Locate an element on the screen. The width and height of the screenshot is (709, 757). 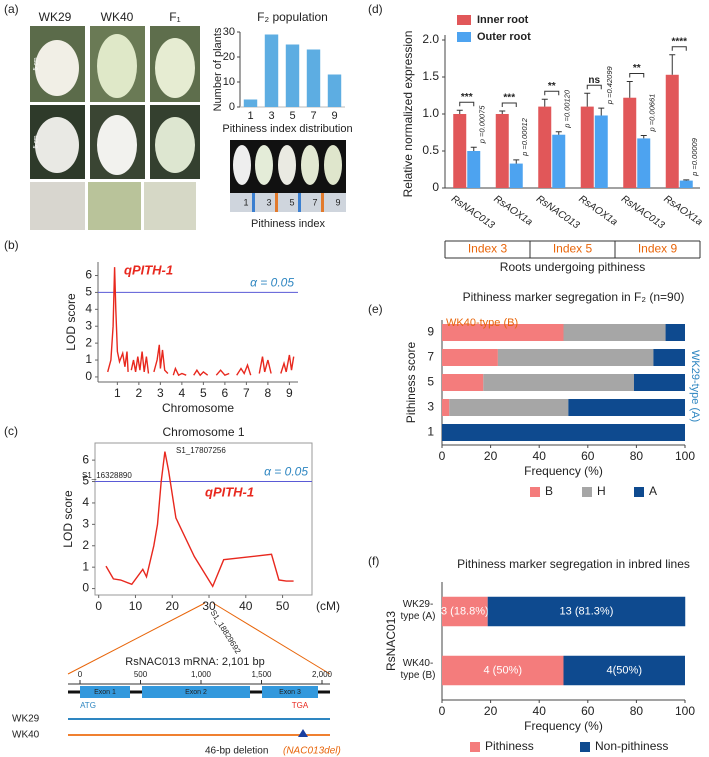
panel-label: (d) is located at coordinates (375, 9).